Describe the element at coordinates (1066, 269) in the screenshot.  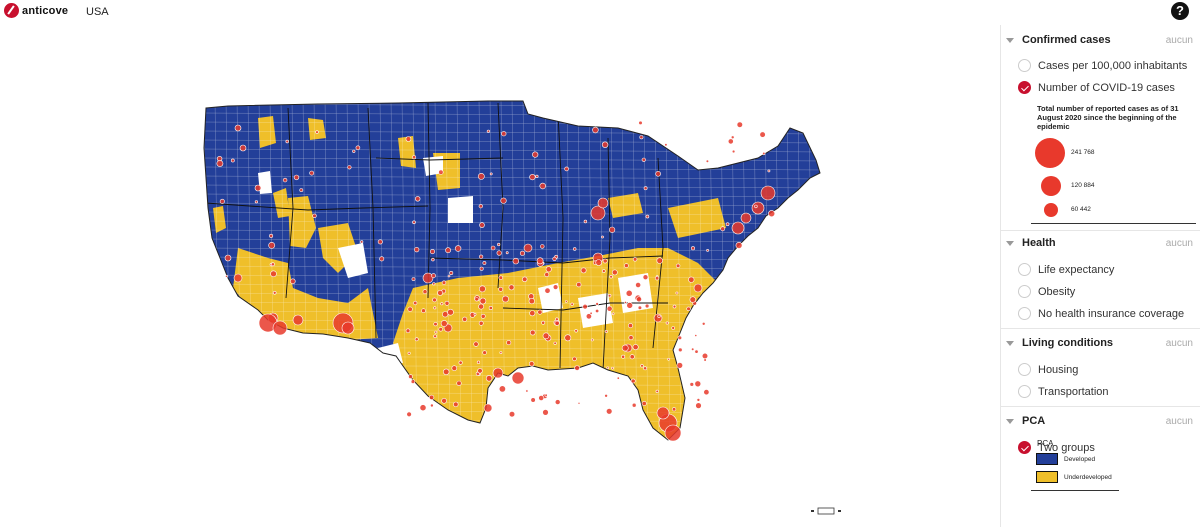
I see `option-life-expectancy: Life expectancy` at that location.